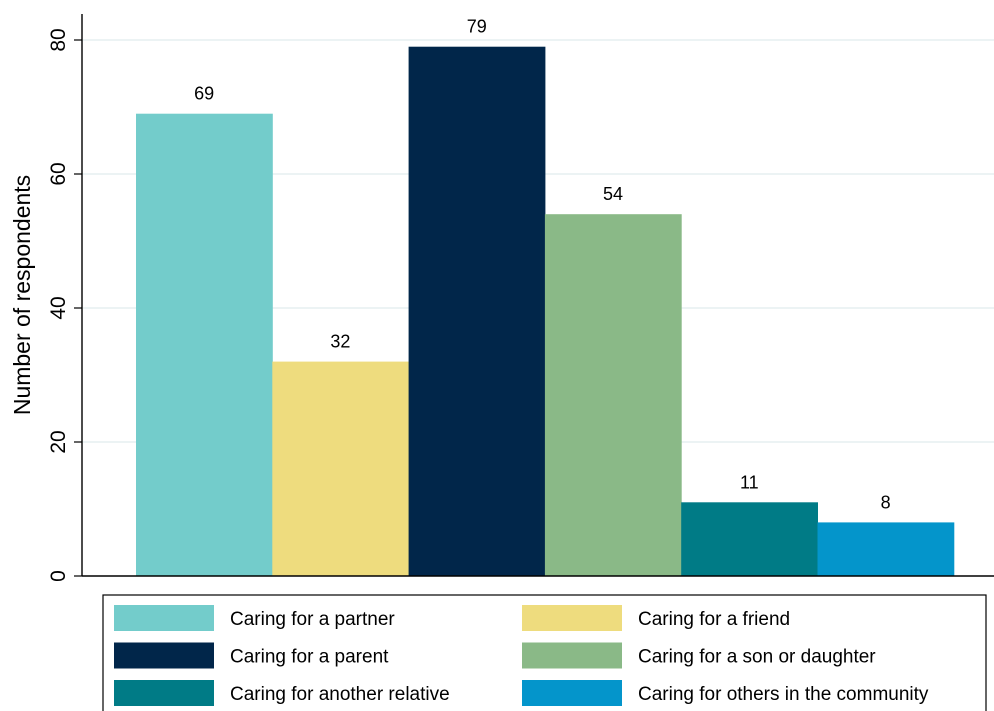 This screenshot has height=711, width=994. I want to click on y-tick-label: 40, so click(58, 307).